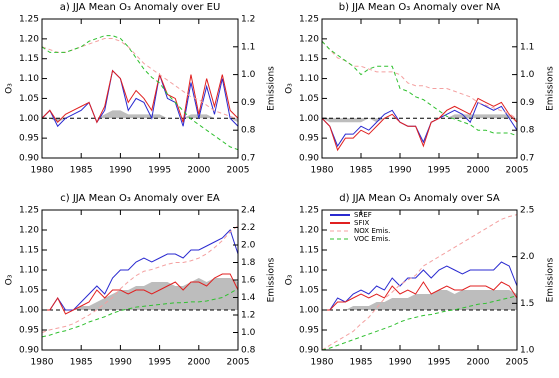  What do you see at coordinates (372, 239) in the screenshot?
I see `legend-label: VOC Emis.` at bounding box center [372, 239].